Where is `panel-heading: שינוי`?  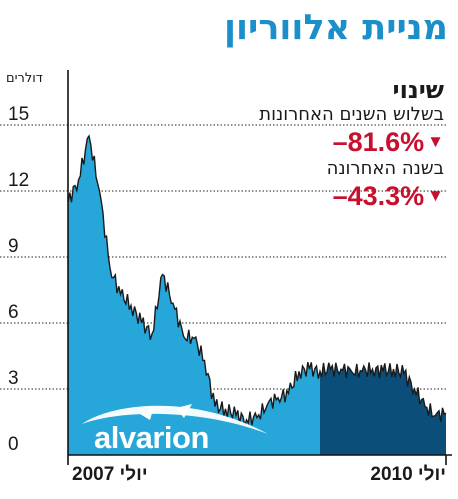
panel-heading: שינוי is located at coordinates (418, 90).